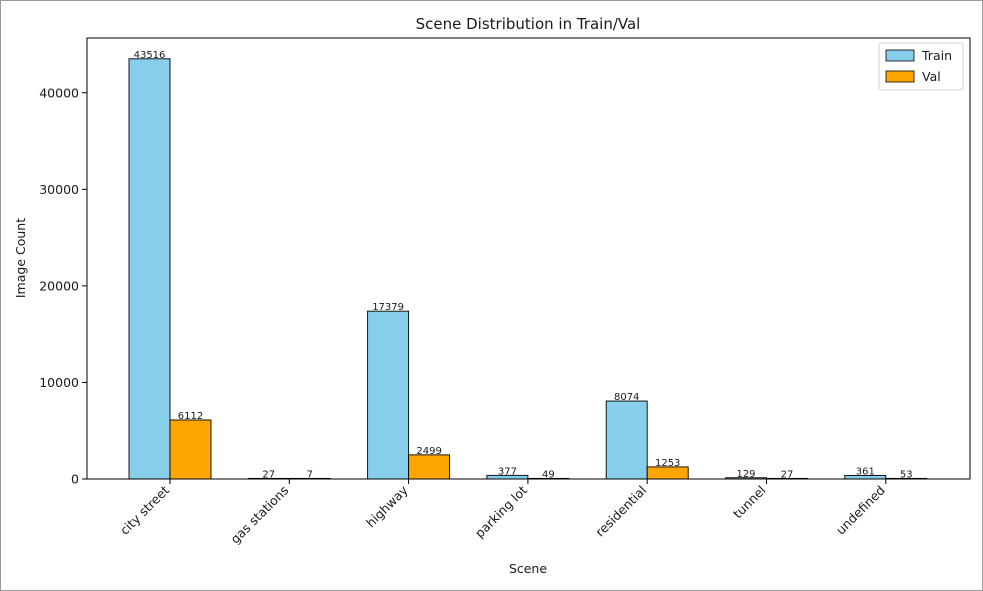 The image size is (983, 591). I want to click on x-tick-label-residential: residential, so click(620, 511).